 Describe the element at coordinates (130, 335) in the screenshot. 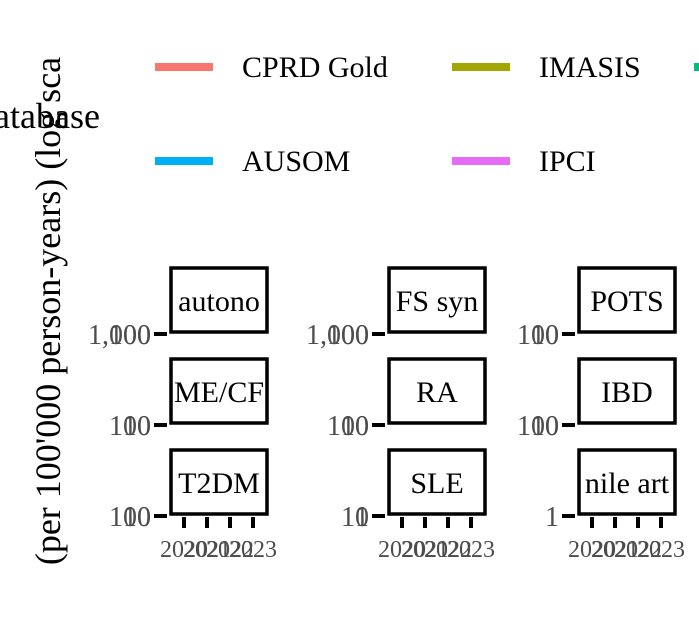

I see `y-tick-label-0-1: 100` at that location.